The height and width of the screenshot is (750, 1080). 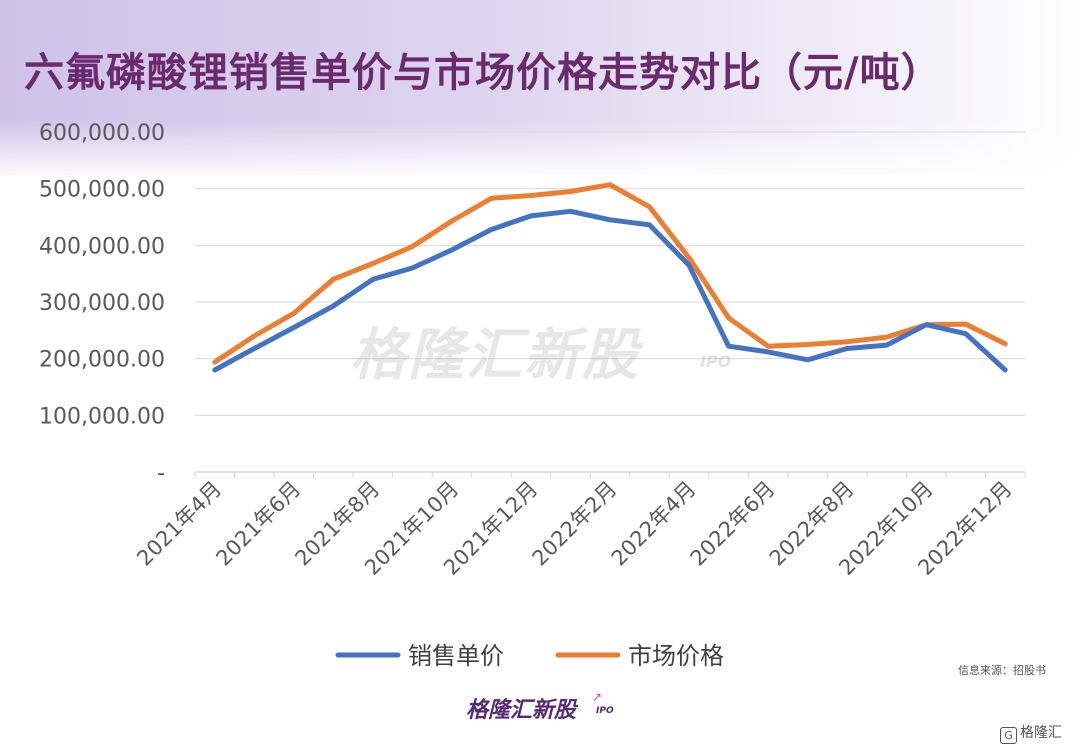 What do you see at coordinates (161, 473) in the screenshot?
I see `y-tick-label: -` at bounding box center [161, 473].